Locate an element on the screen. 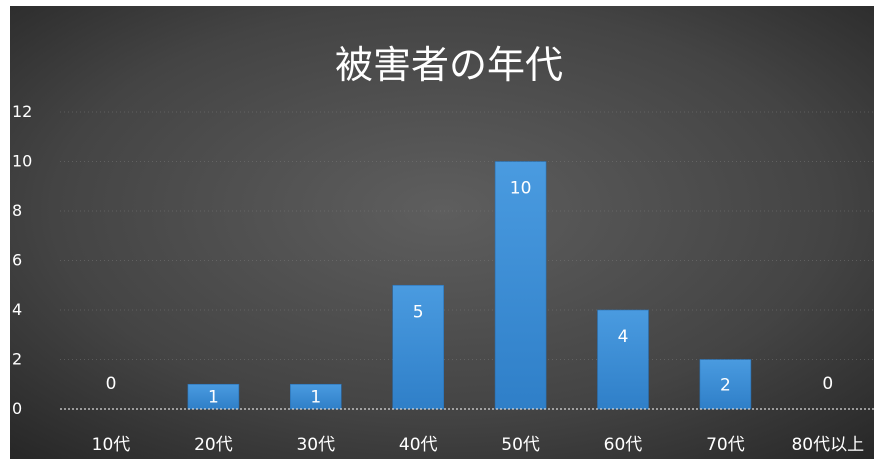 Image resolution: width=874 pixels, height=459 pixels. y-tick-label: 2 is located at coordinates (17, 359).